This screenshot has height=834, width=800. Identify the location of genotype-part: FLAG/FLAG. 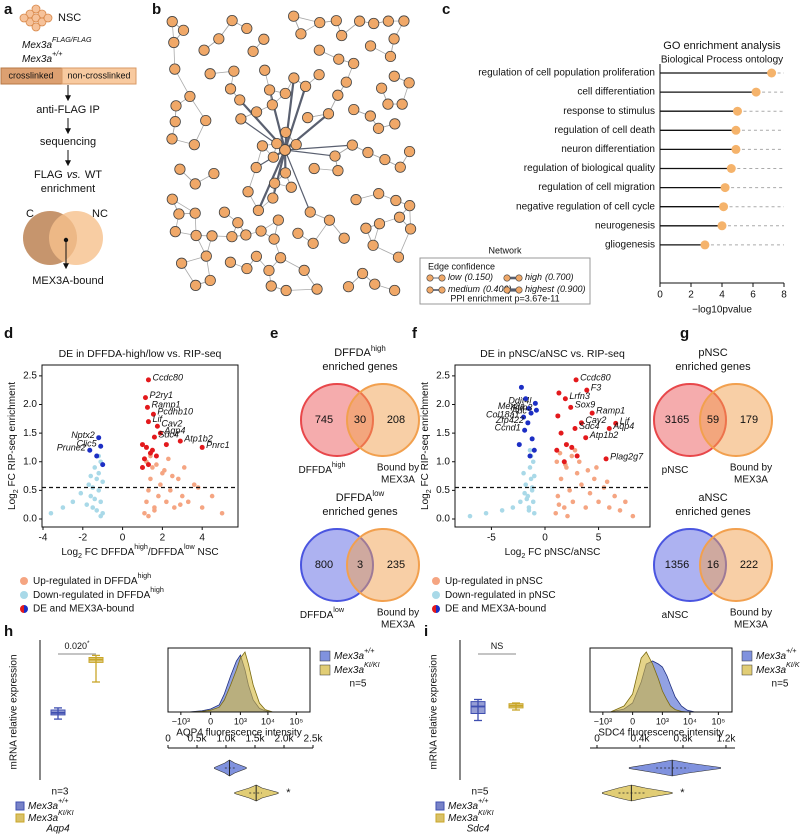
(72, 39).